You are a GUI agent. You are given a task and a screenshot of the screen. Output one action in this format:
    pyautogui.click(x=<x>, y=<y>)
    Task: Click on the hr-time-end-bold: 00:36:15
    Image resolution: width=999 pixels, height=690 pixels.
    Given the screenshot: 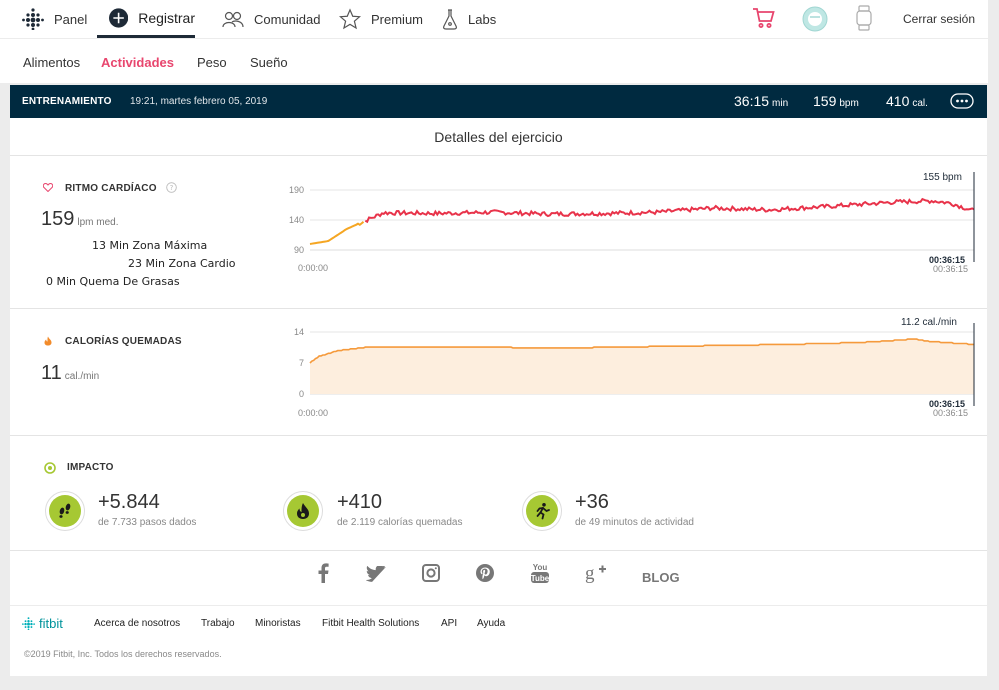 What is the action you would take?
    pyautogui.click(x=947, y=260)
    